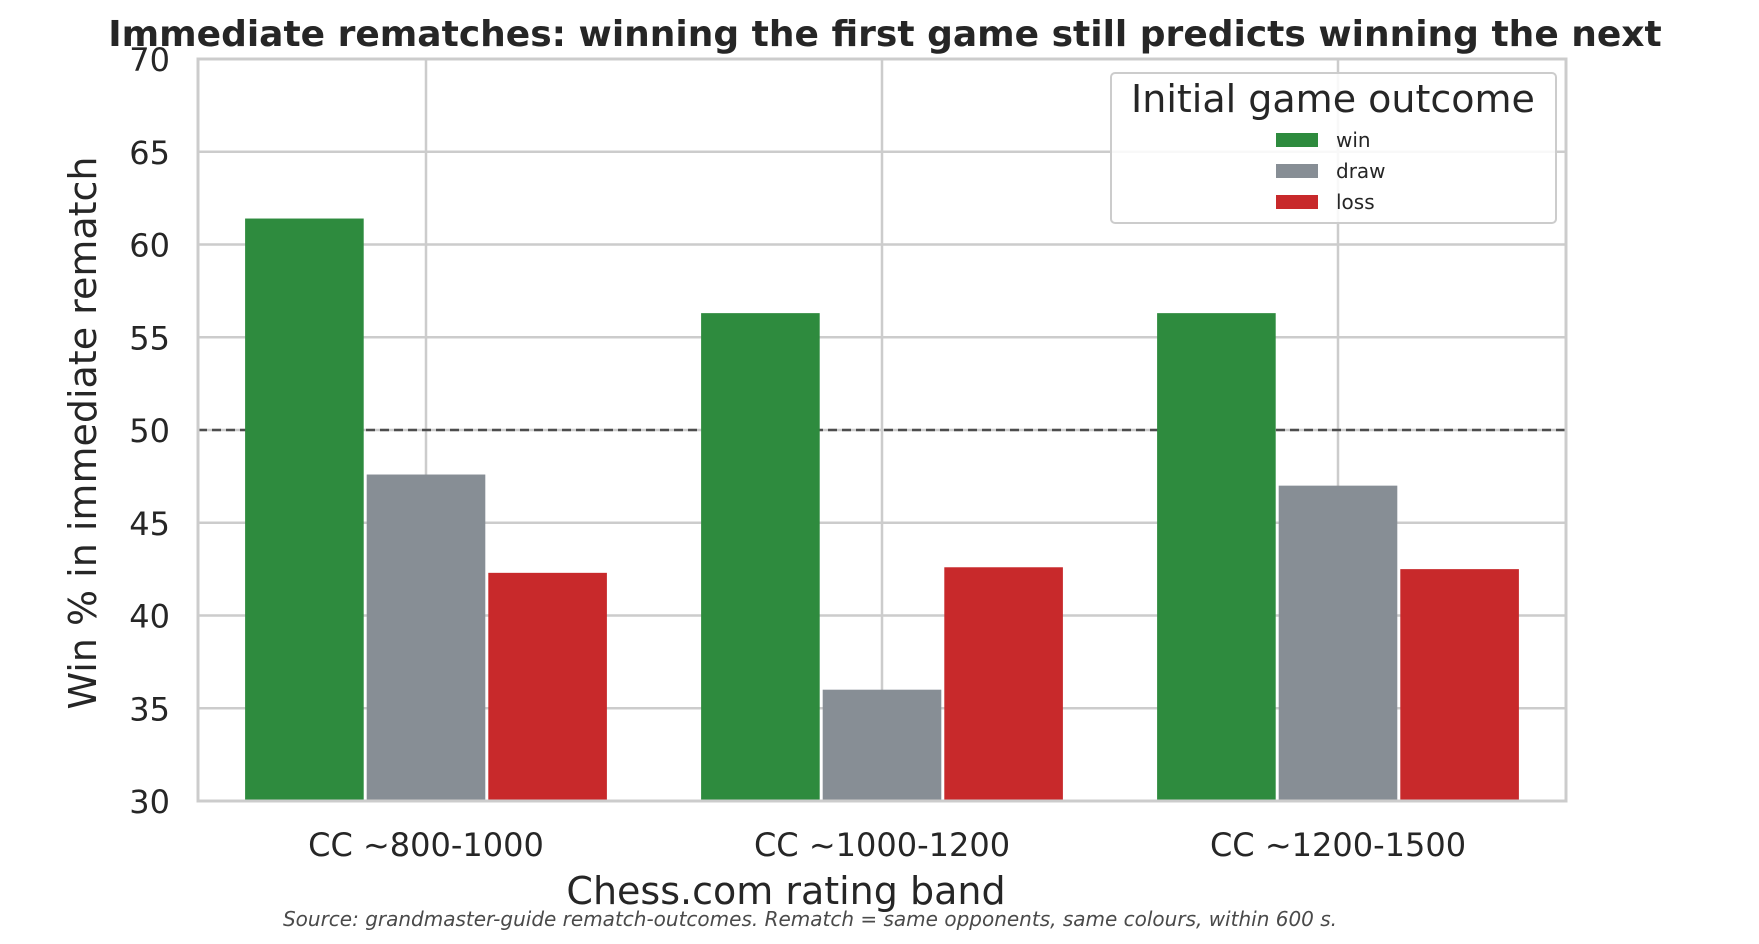 This screenshot has height=944, width=1759. I want to click on legend-label-win: win, so click(1353, 140).